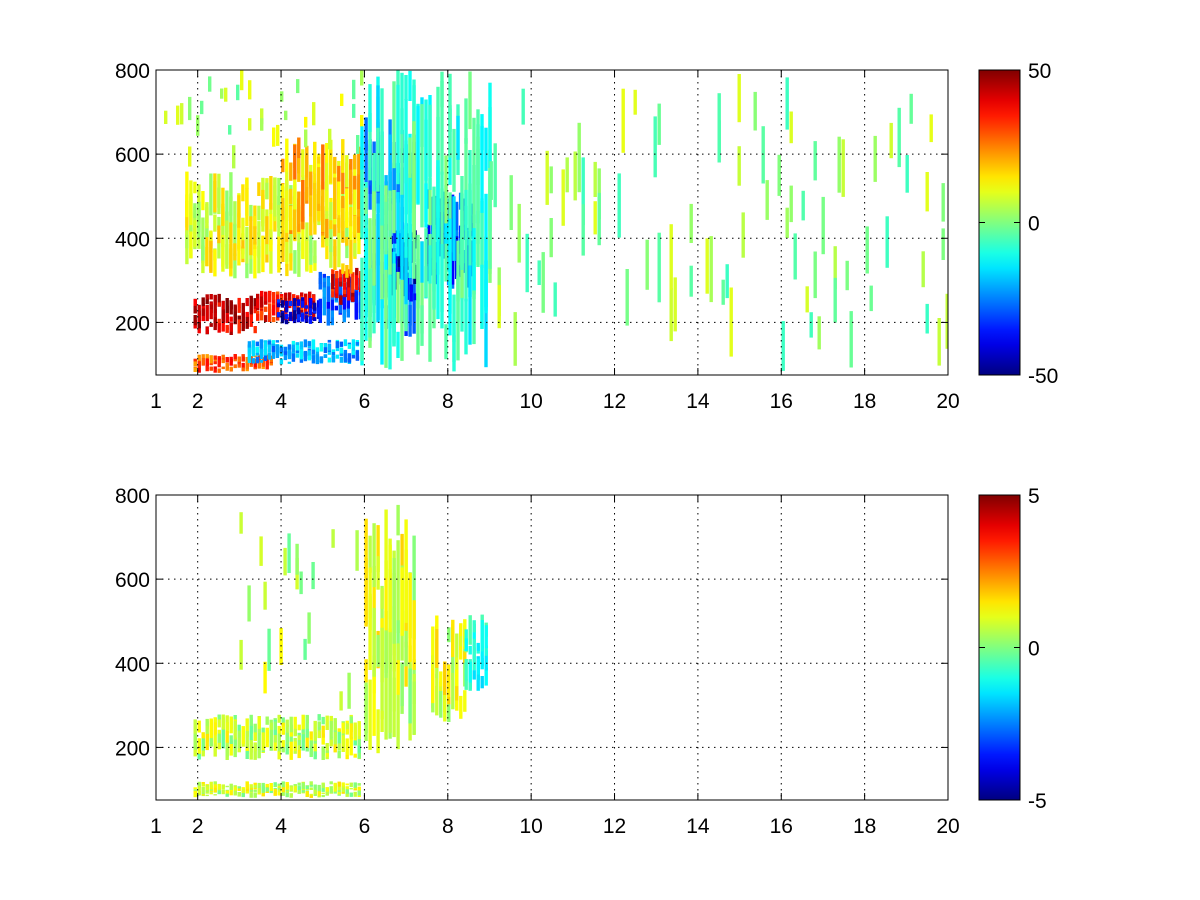 The height and width of the screenshot is (900, 1200). What do you see at coordinates (947, 826) in the screenshot?
I see `x-tick-label: 20` at bounding box center [947, 826].